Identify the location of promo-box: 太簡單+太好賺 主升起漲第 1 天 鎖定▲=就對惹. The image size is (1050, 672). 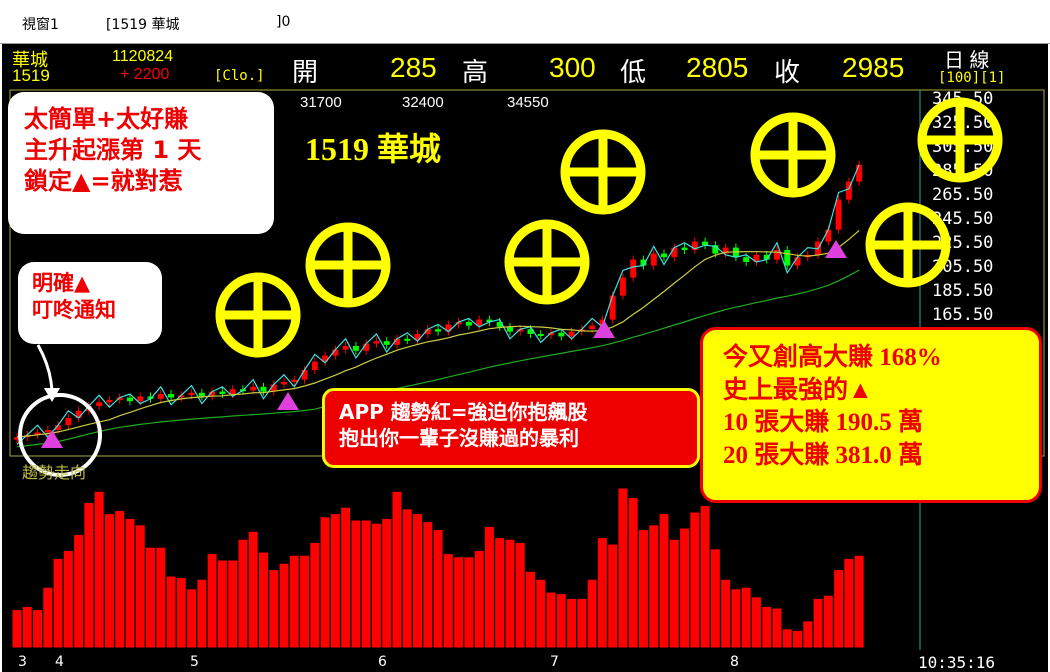
(141, 163).